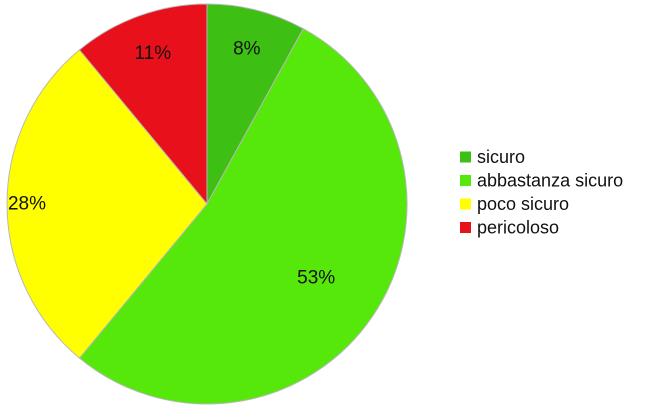  What do you see at coordinates (27, 204) in the screenshot?
I see `slice-label-poco-sicuro: 28%` at bounding box center [27, 204].